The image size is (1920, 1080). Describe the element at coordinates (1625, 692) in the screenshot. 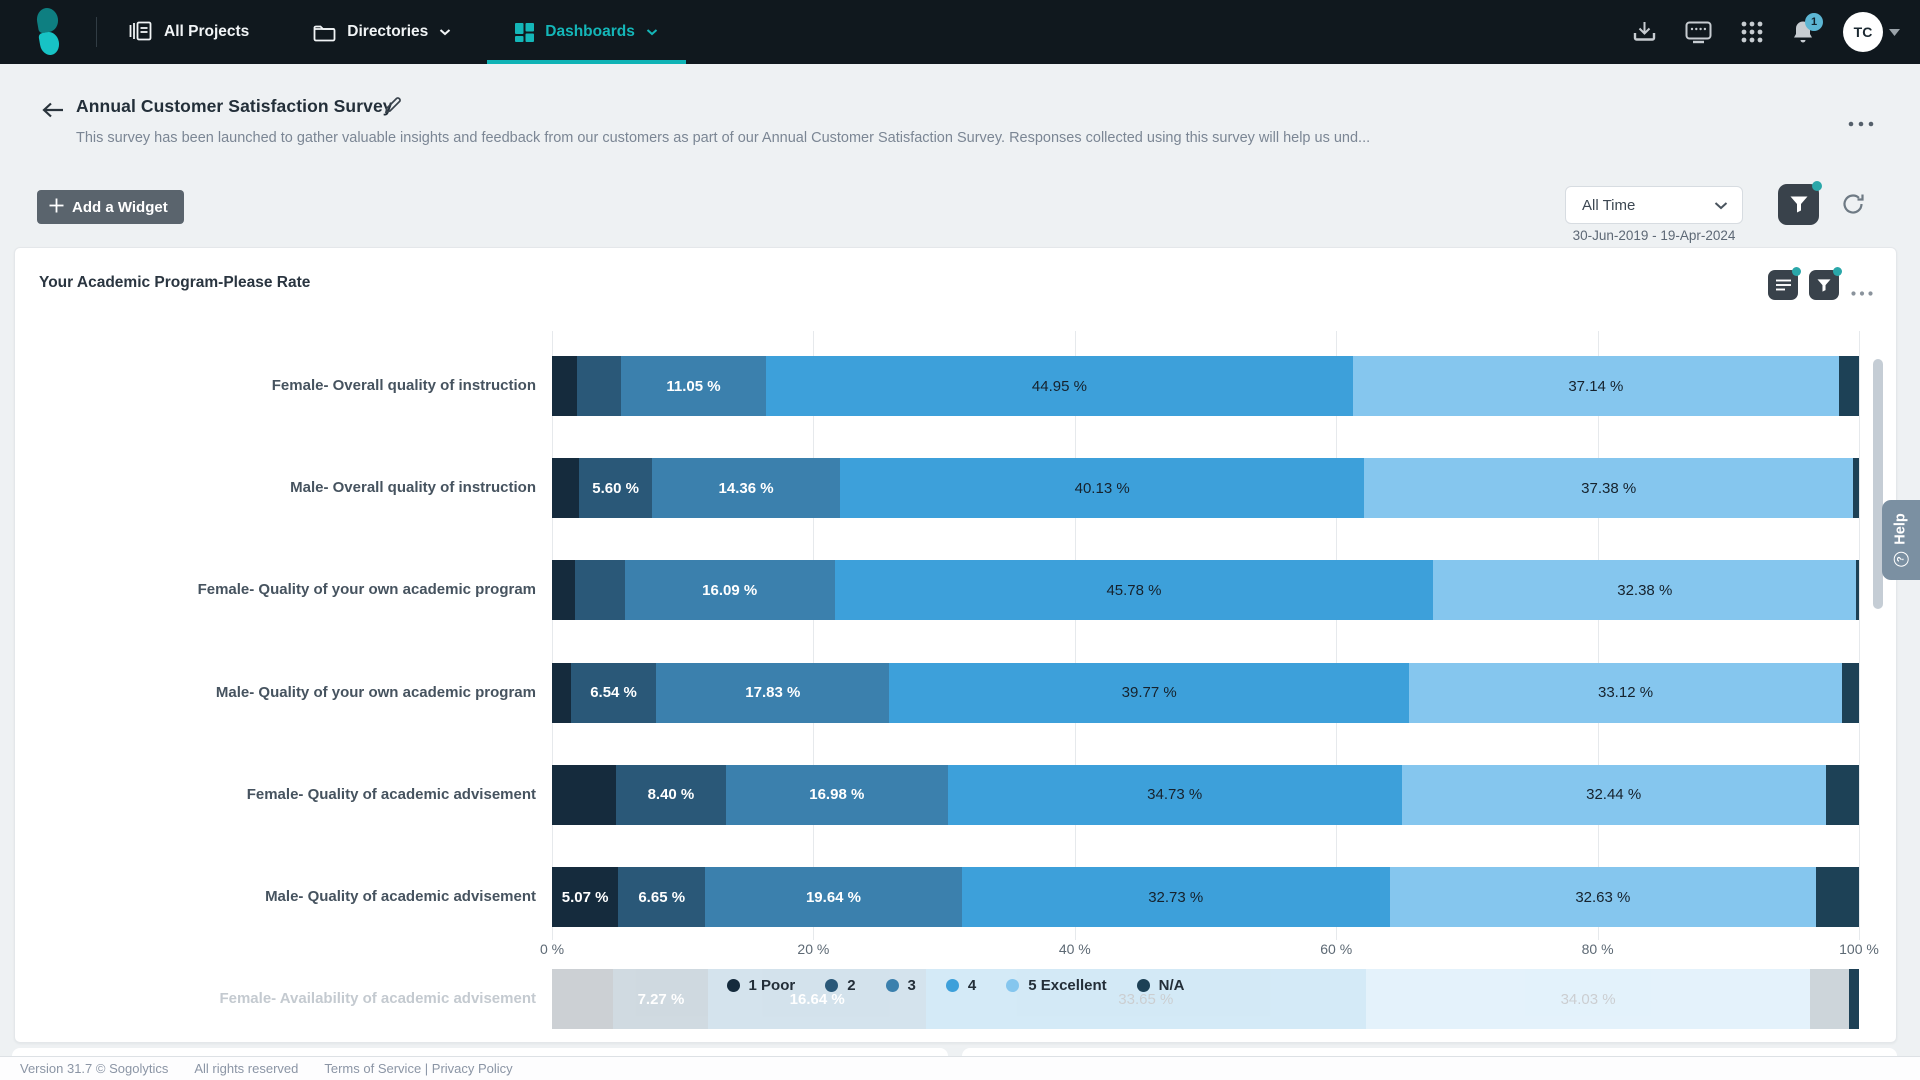

I see `bar-segment: 33.12 %` at that location.